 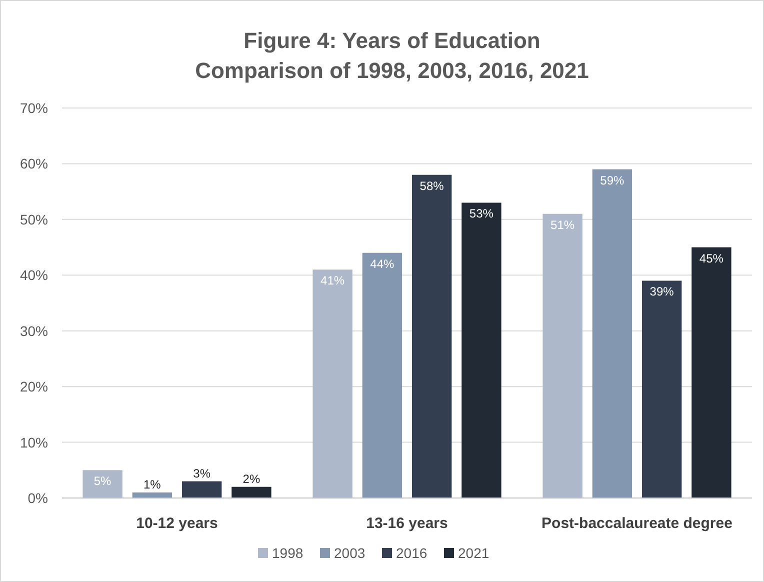 I want to click on data-label: 44%, so click(x=382, y=263).